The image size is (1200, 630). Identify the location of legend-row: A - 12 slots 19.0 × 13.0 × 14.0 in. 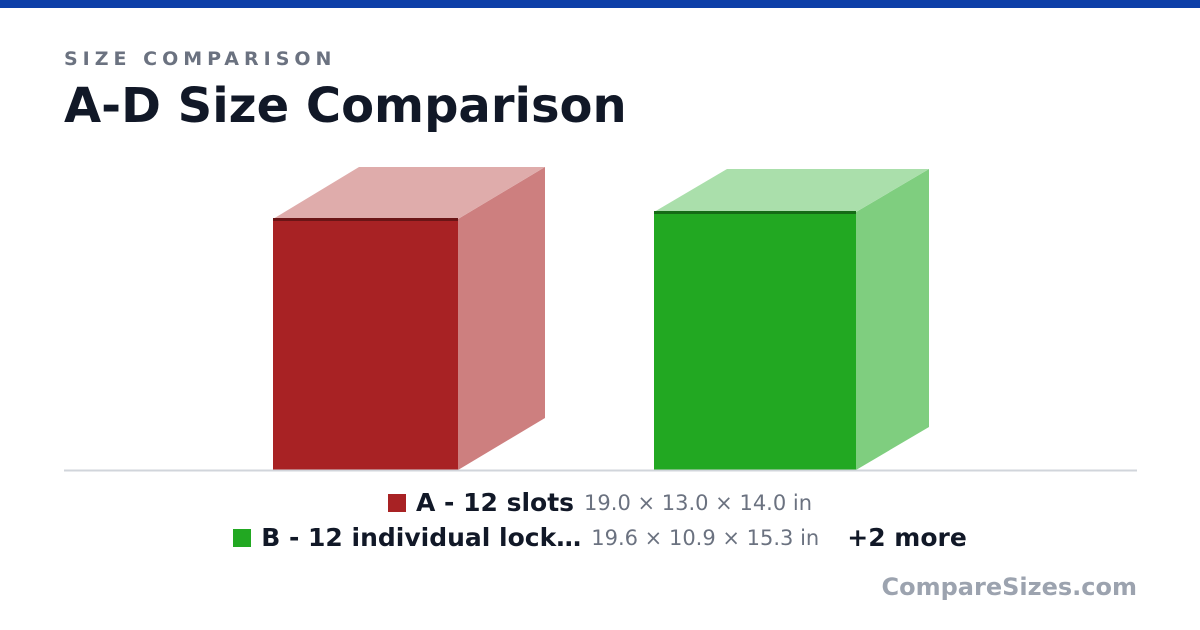
(600, 502).